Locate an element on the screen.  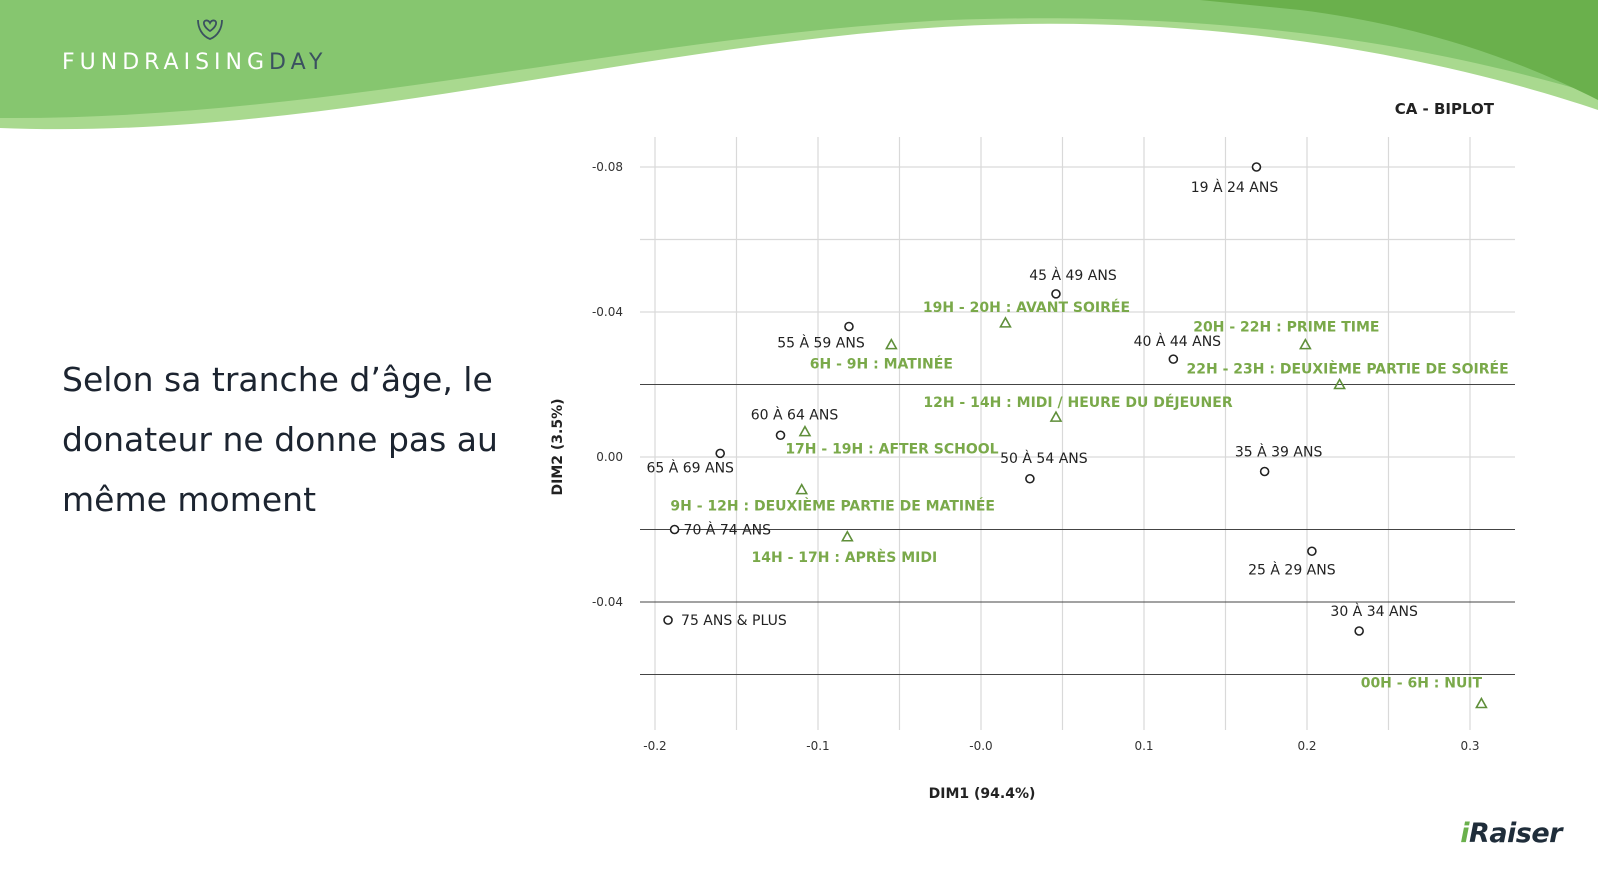
age-point-label: 50 À 54 ANS is located at coordinates (1044, 458).